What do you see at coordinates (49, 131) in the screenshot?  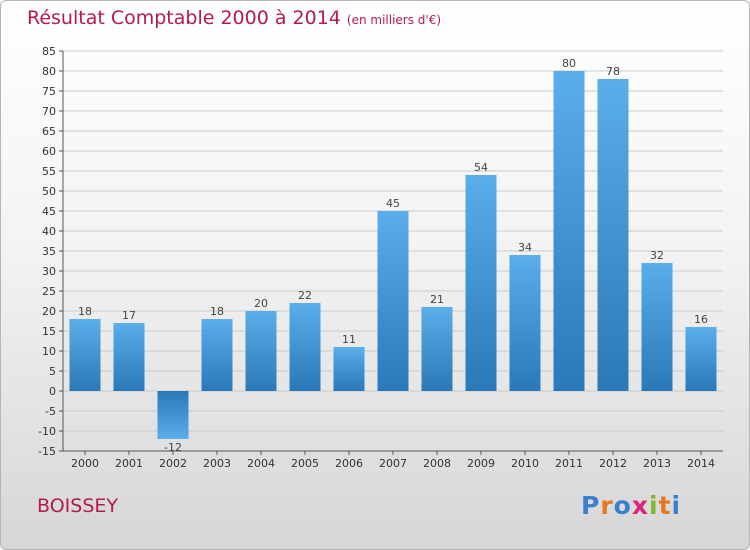 I see `y-tick-label: 65` at bounding box center [49, 131].